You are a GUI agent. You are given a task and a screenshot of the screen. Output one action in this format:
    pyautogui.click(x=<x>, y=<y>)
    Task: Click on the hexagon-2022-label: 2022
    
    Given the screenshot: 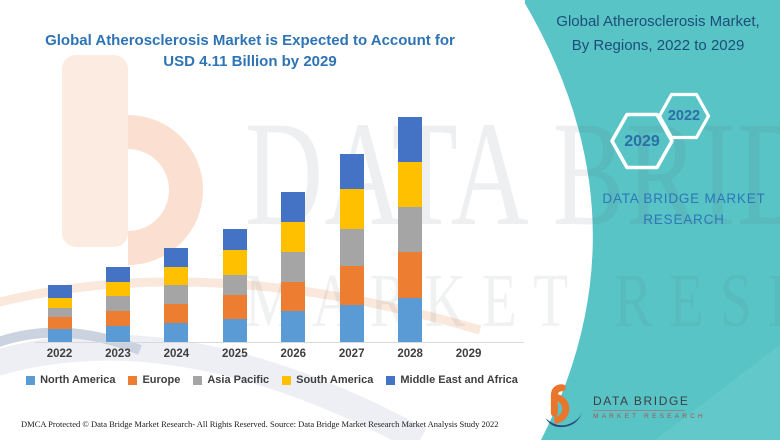 What is the action you would take?
    pyautogui.click(x=684, y=116)
    